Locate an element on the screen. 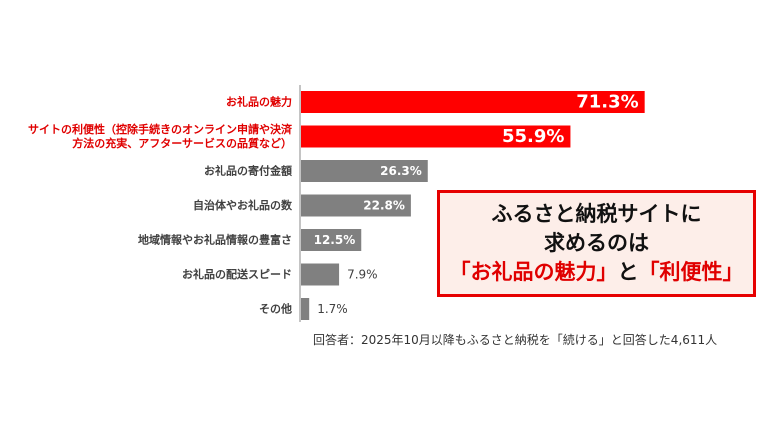 This screenshot has width=770, height=433. value-label-5: 12.5% is located at coordinates (335, 240).